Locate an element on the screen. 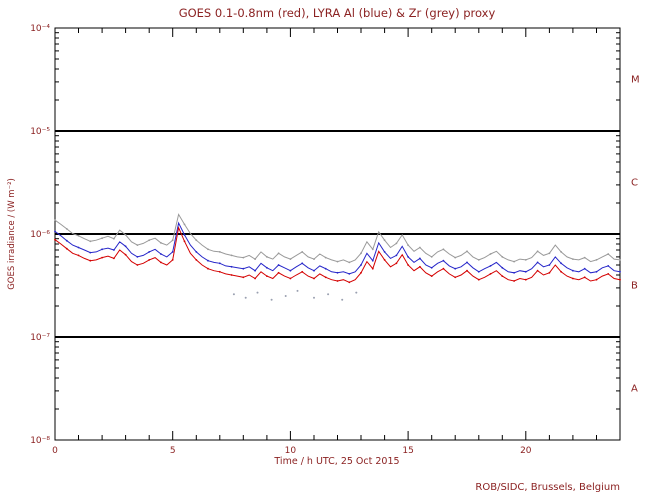 Image resolution: width=650 pixels, height=500 pixels. y-tick-label: 10⁻⁴ is located at coordinates (40, 29).